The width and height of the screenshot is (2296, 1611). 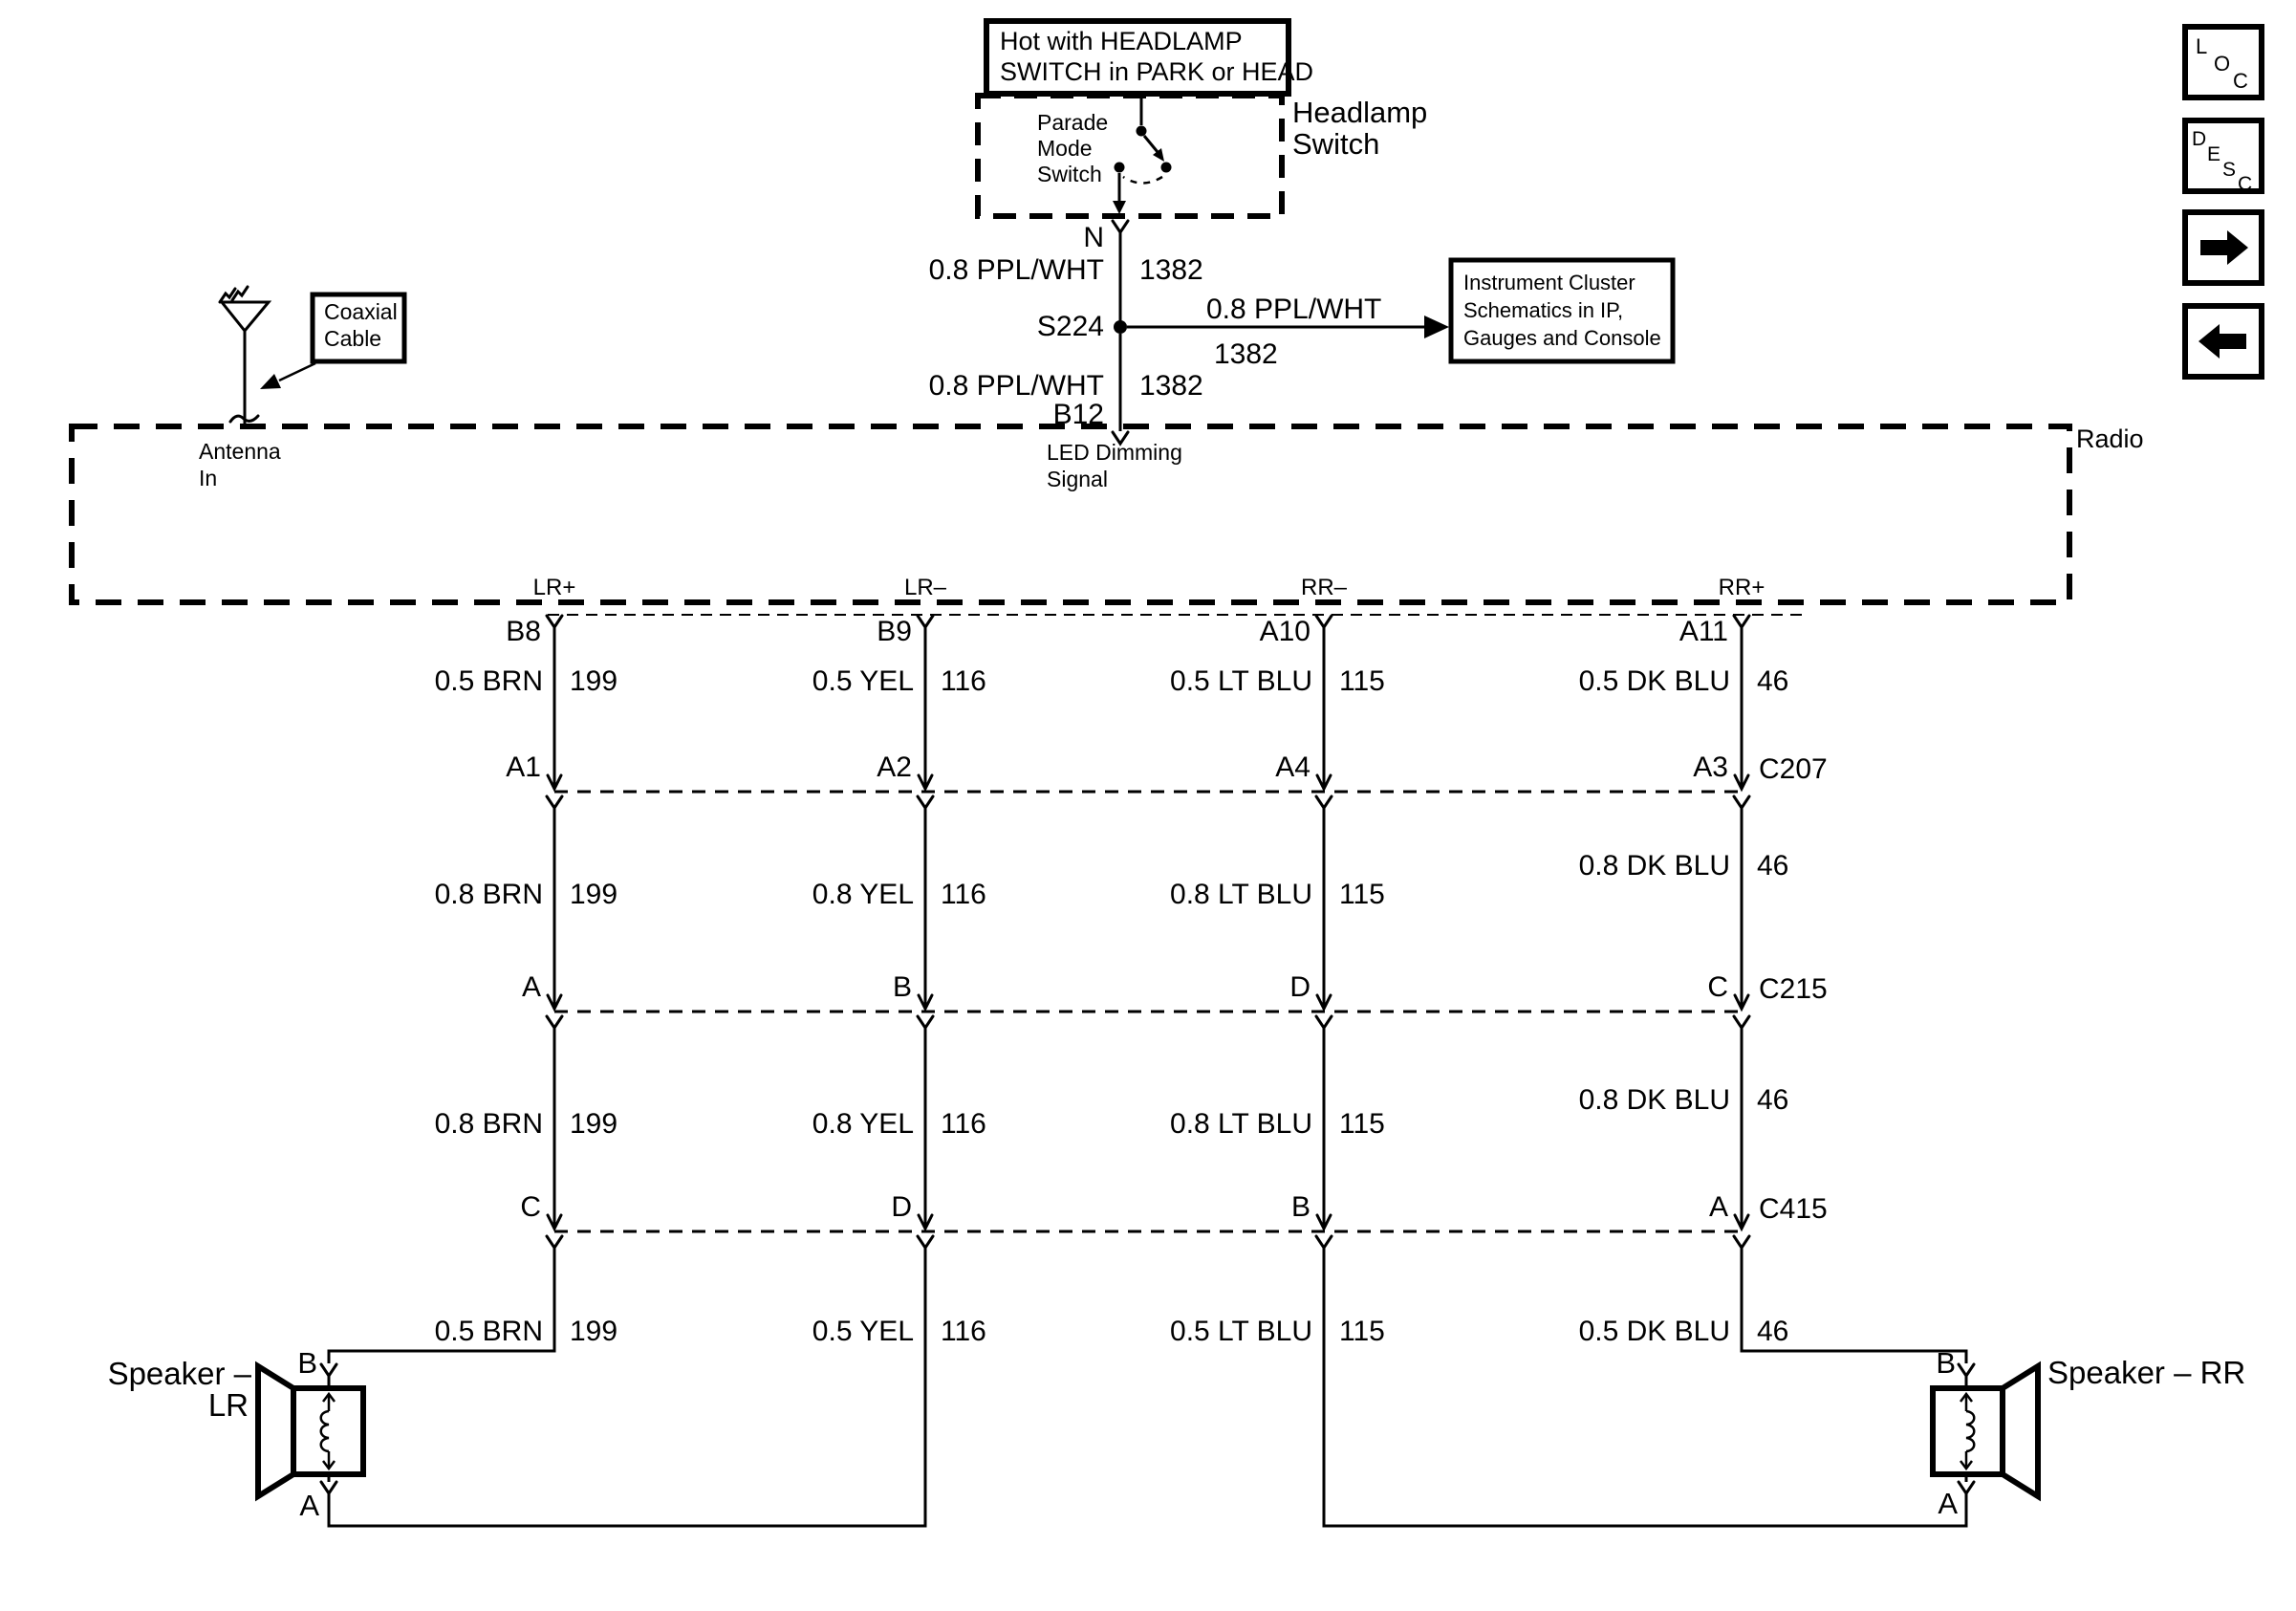 I want to click on radio-outline, so click(x=1070, y=514).